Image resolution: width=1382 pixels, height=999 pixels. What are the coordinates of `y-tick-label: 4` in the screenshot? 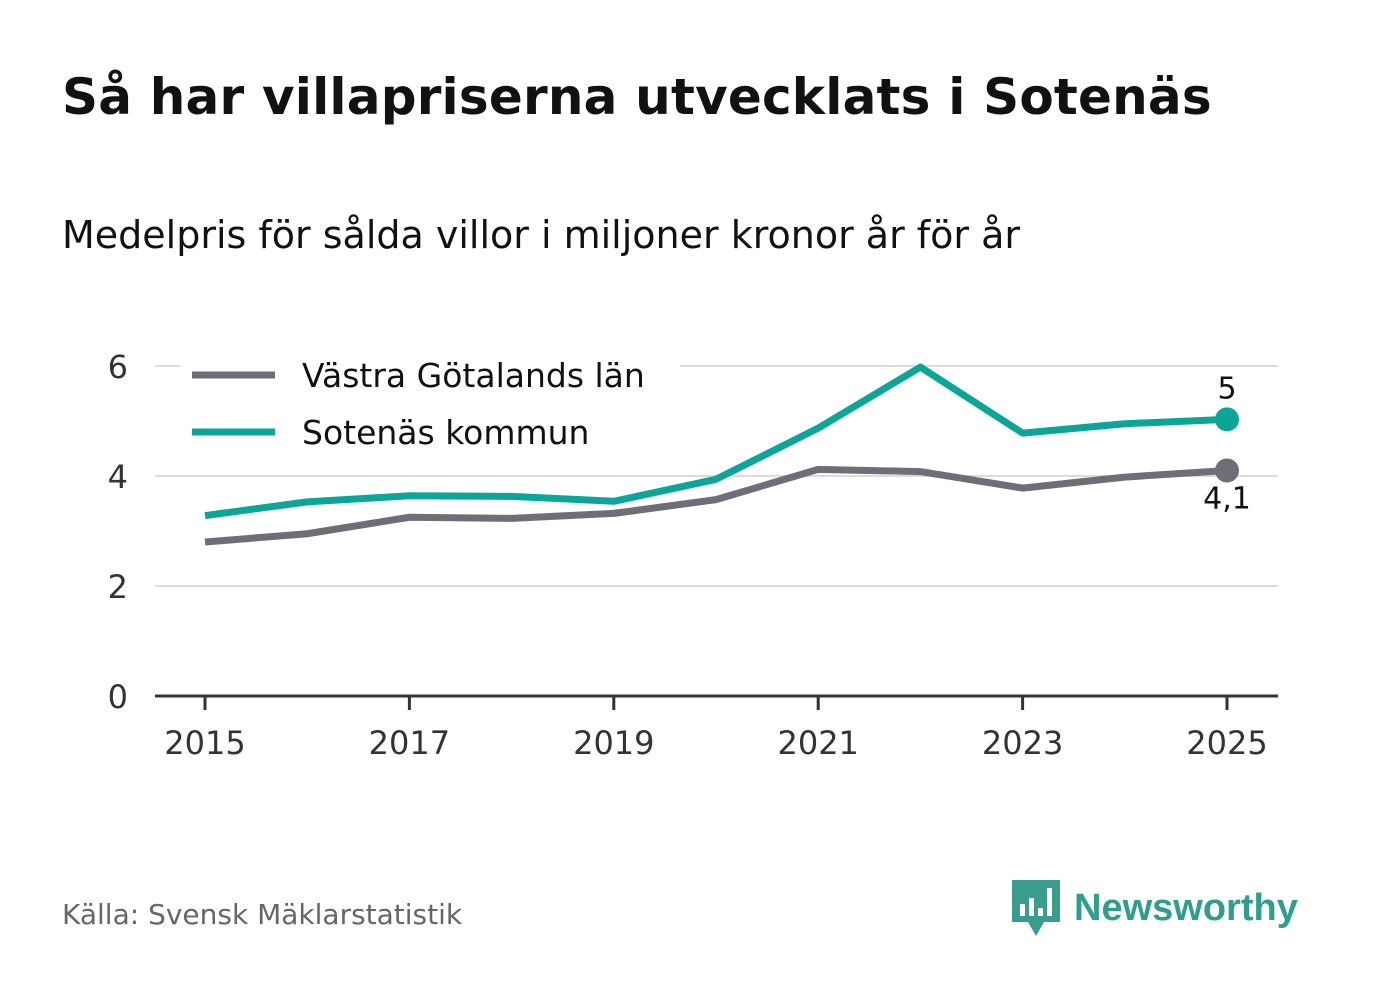 It's located at (118, 477).